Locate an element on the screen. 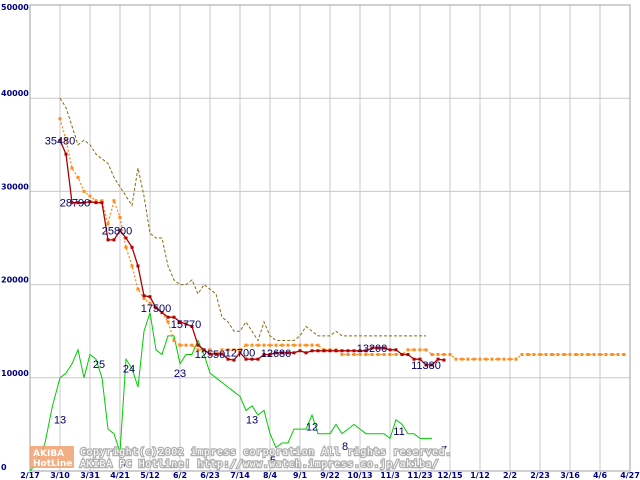  logo-line2: HotLine is located at coordinates (52, 464).